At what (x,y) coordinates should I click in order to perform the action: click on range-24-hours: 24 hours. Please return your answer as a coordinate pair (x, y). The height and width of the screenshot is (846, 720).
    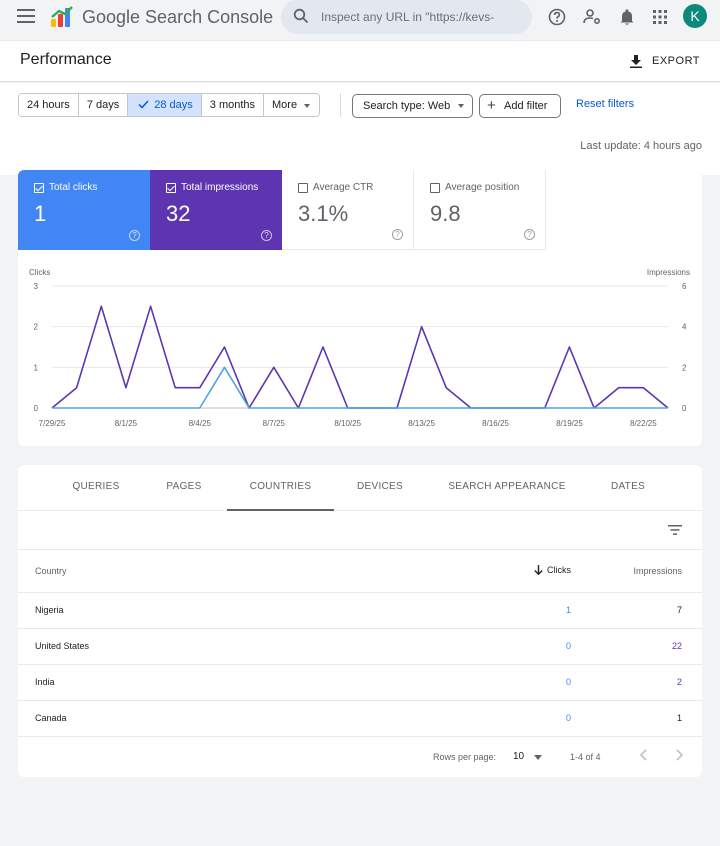
    Looking at the image, I should click on (49, 105).